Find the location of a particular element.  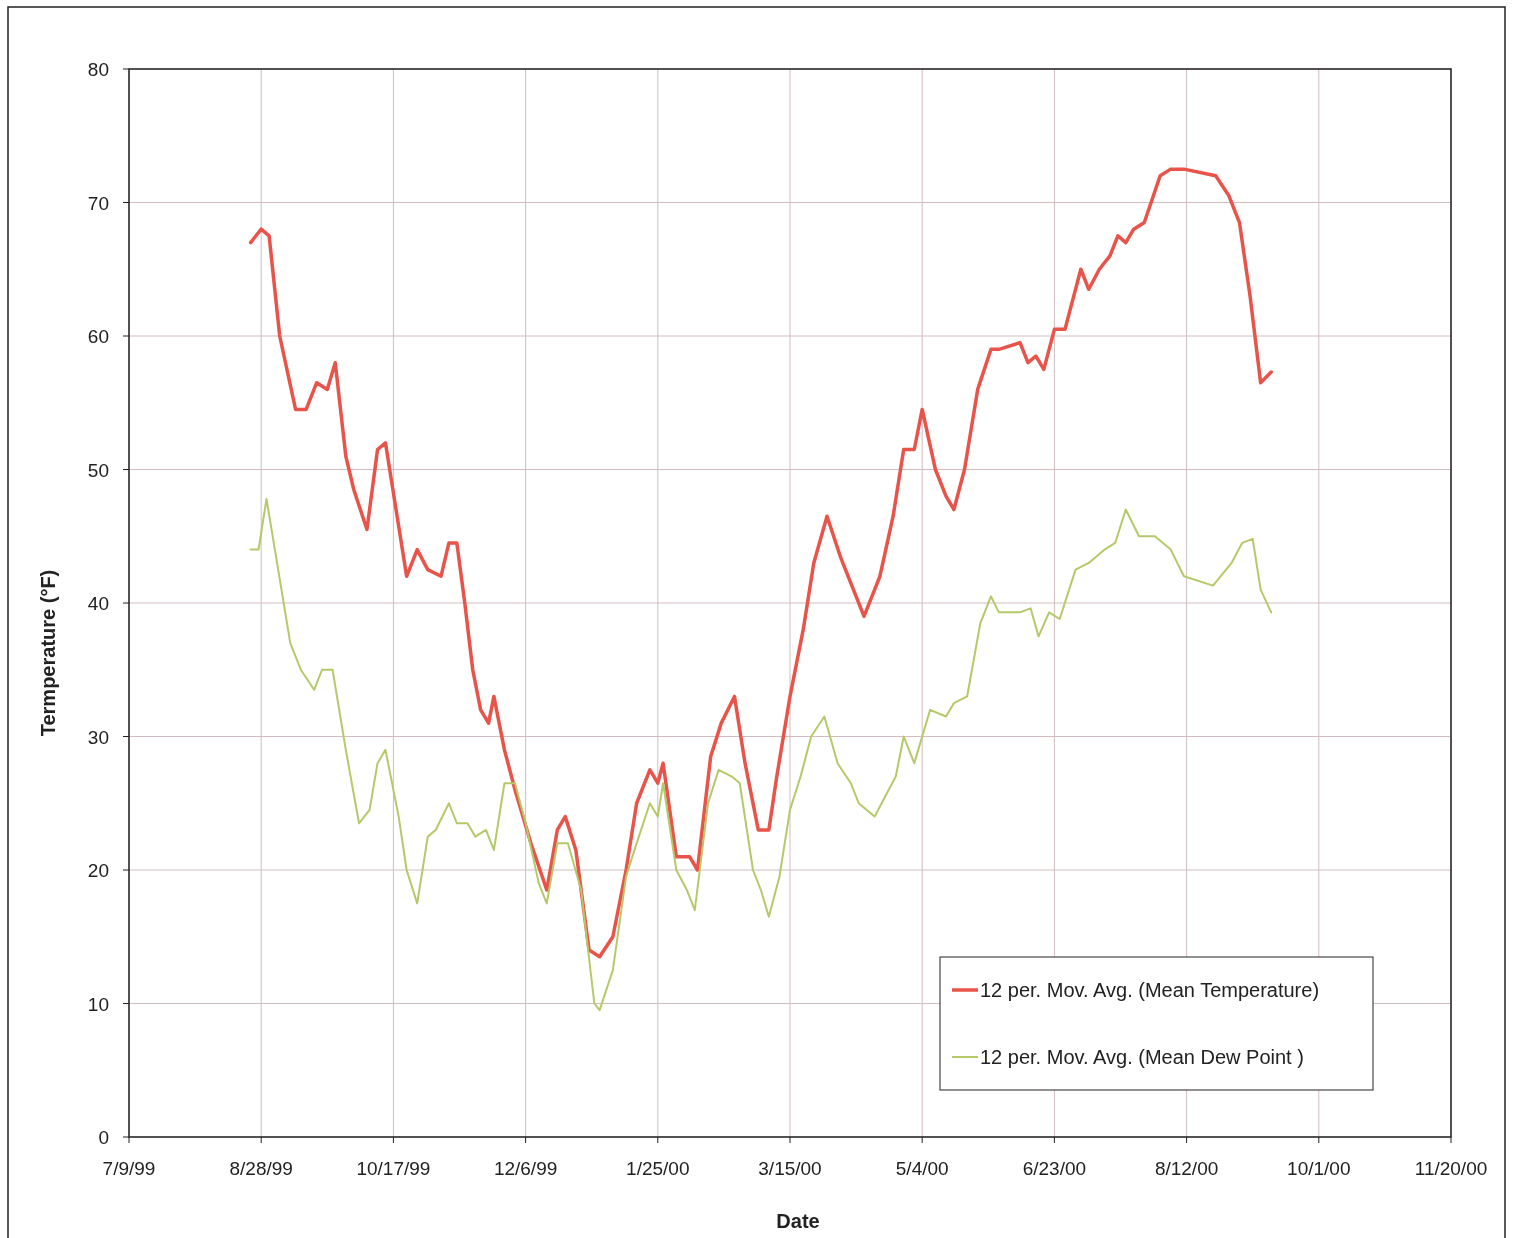

y-tick-label: 80 is located at coordinates (98, 69).